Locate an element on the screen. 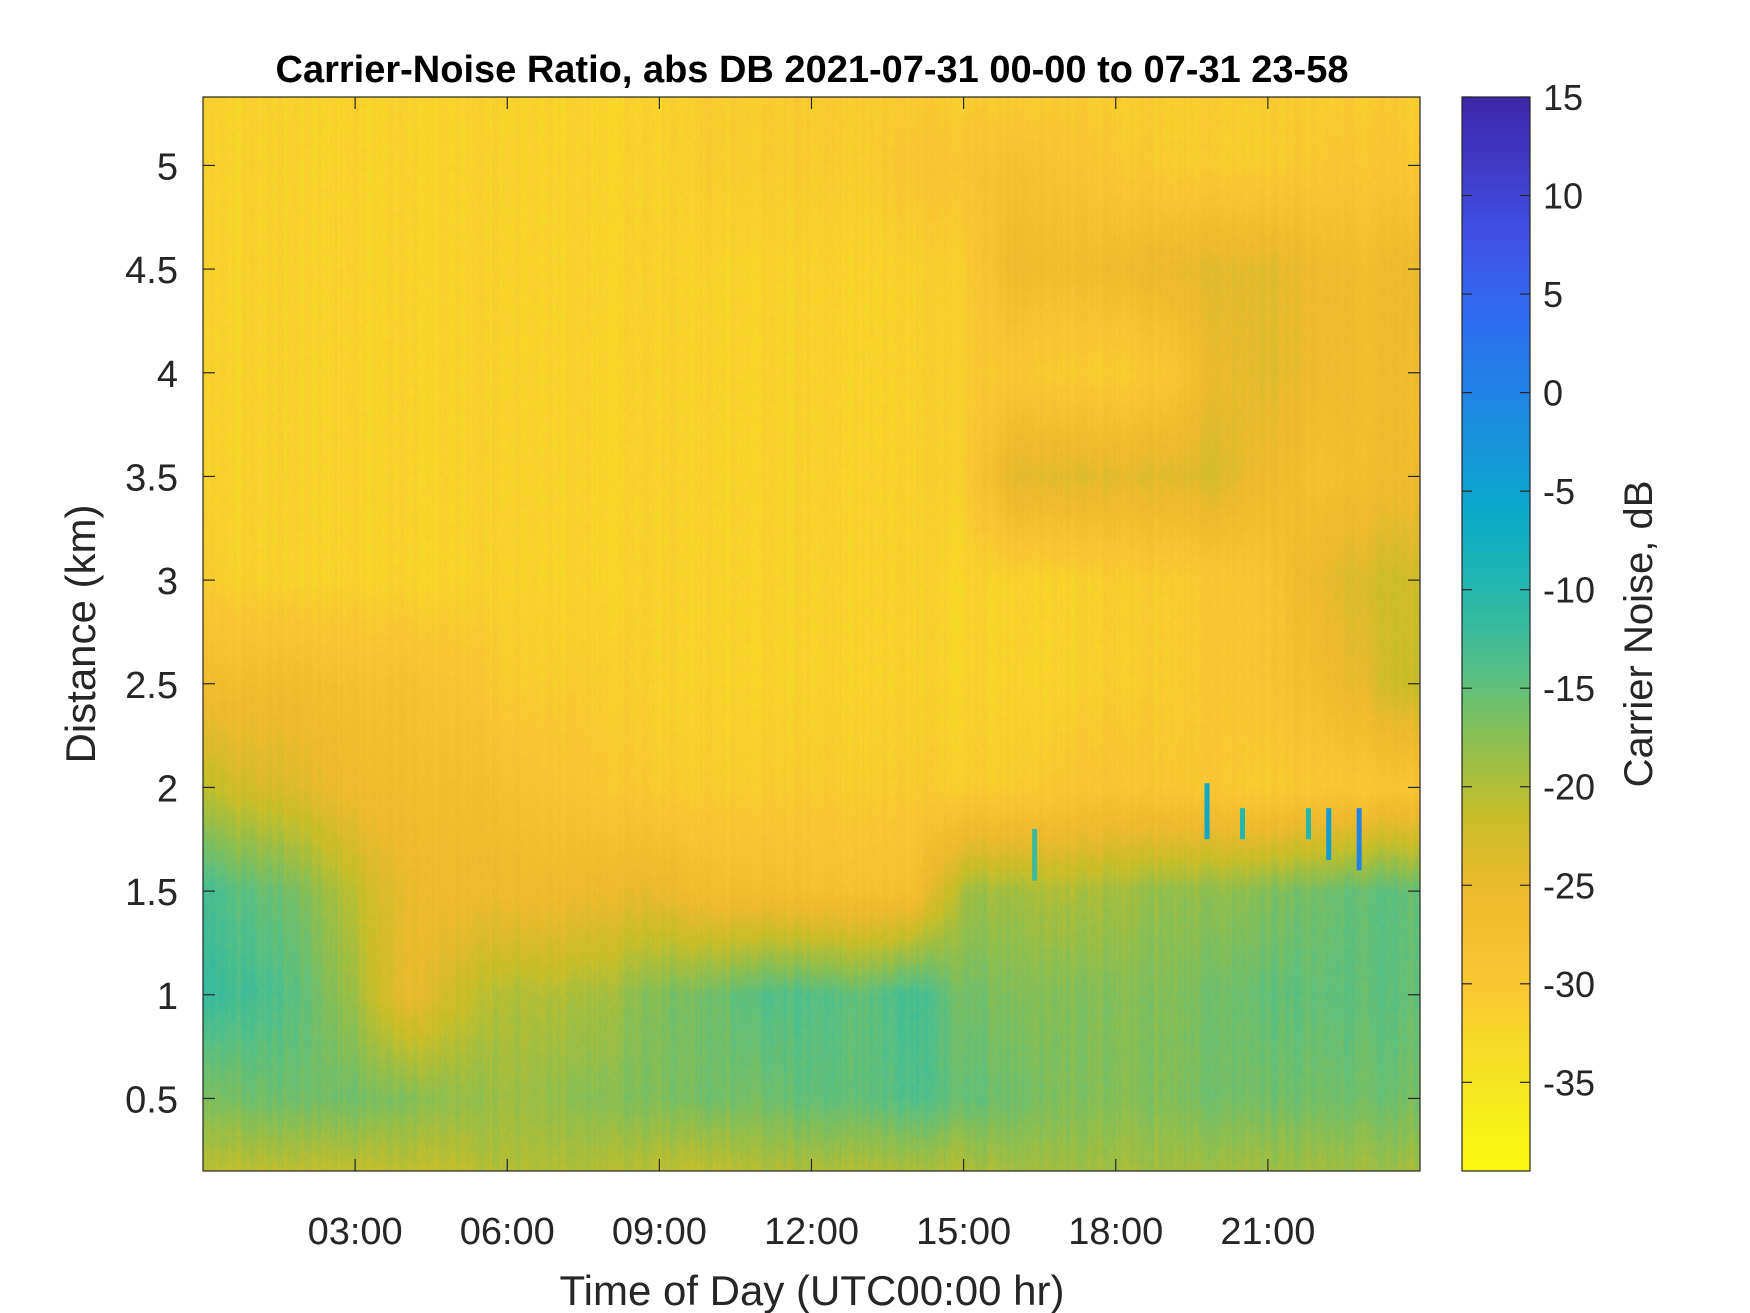  y-tick-label: 4.5 is located at coordinates (151, 271).